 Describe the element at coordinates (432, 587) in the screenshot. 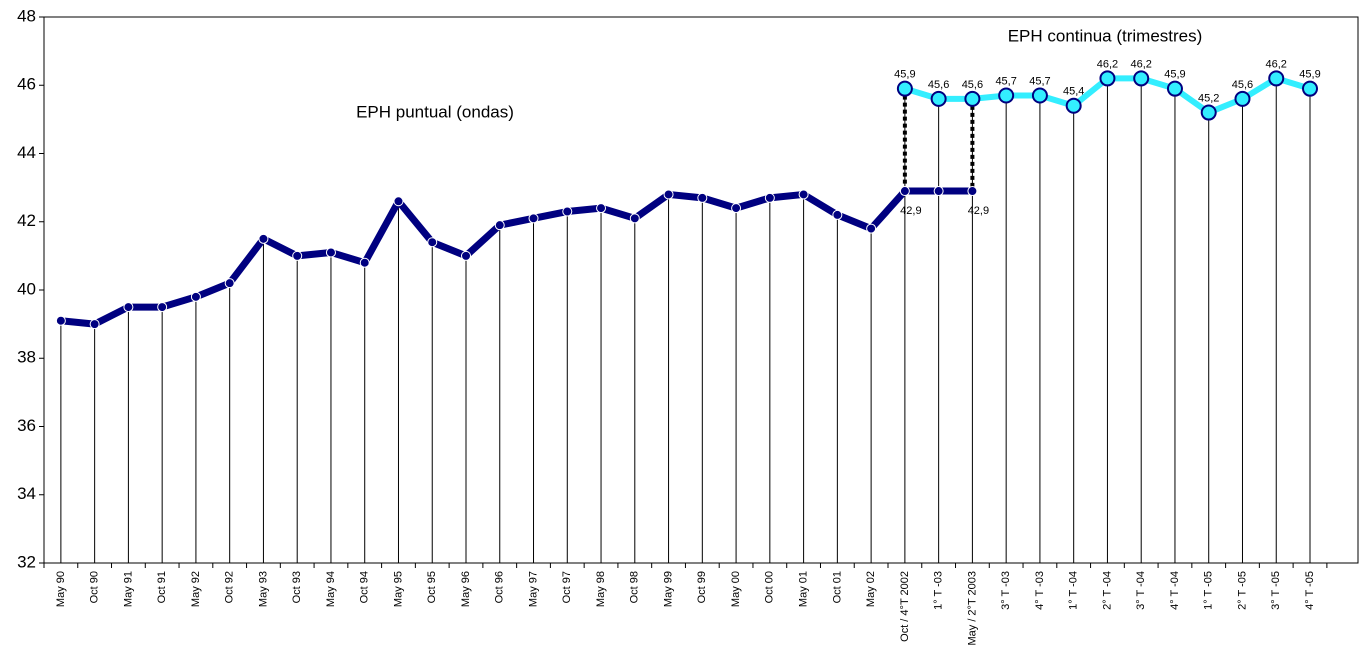

I see `x-tick-label: Oct 95` at that location.